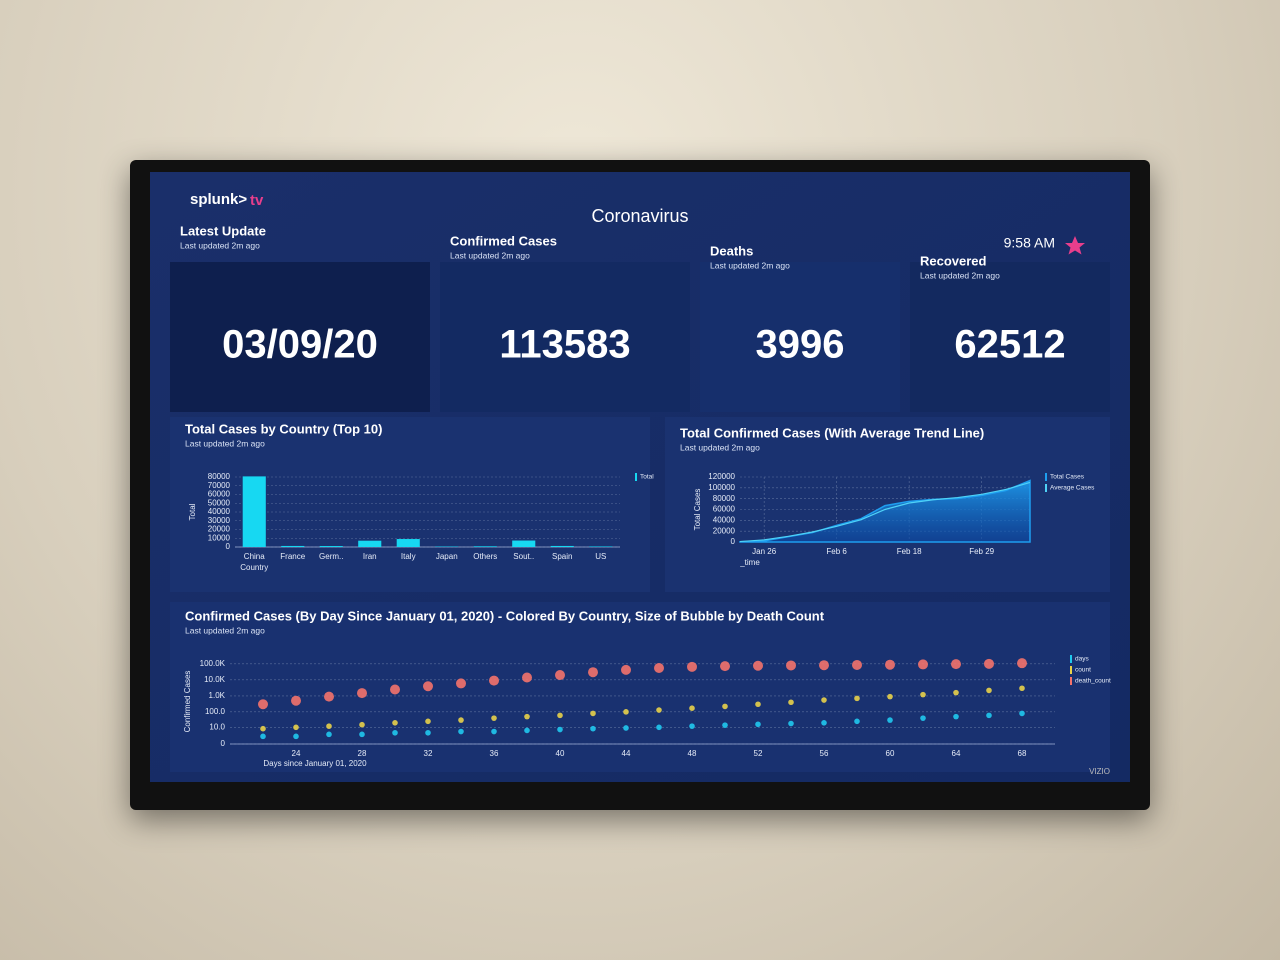  Describe the element at coordinates (296, 753) in the screenshot. I see `x-tick-label: 24` at that location.